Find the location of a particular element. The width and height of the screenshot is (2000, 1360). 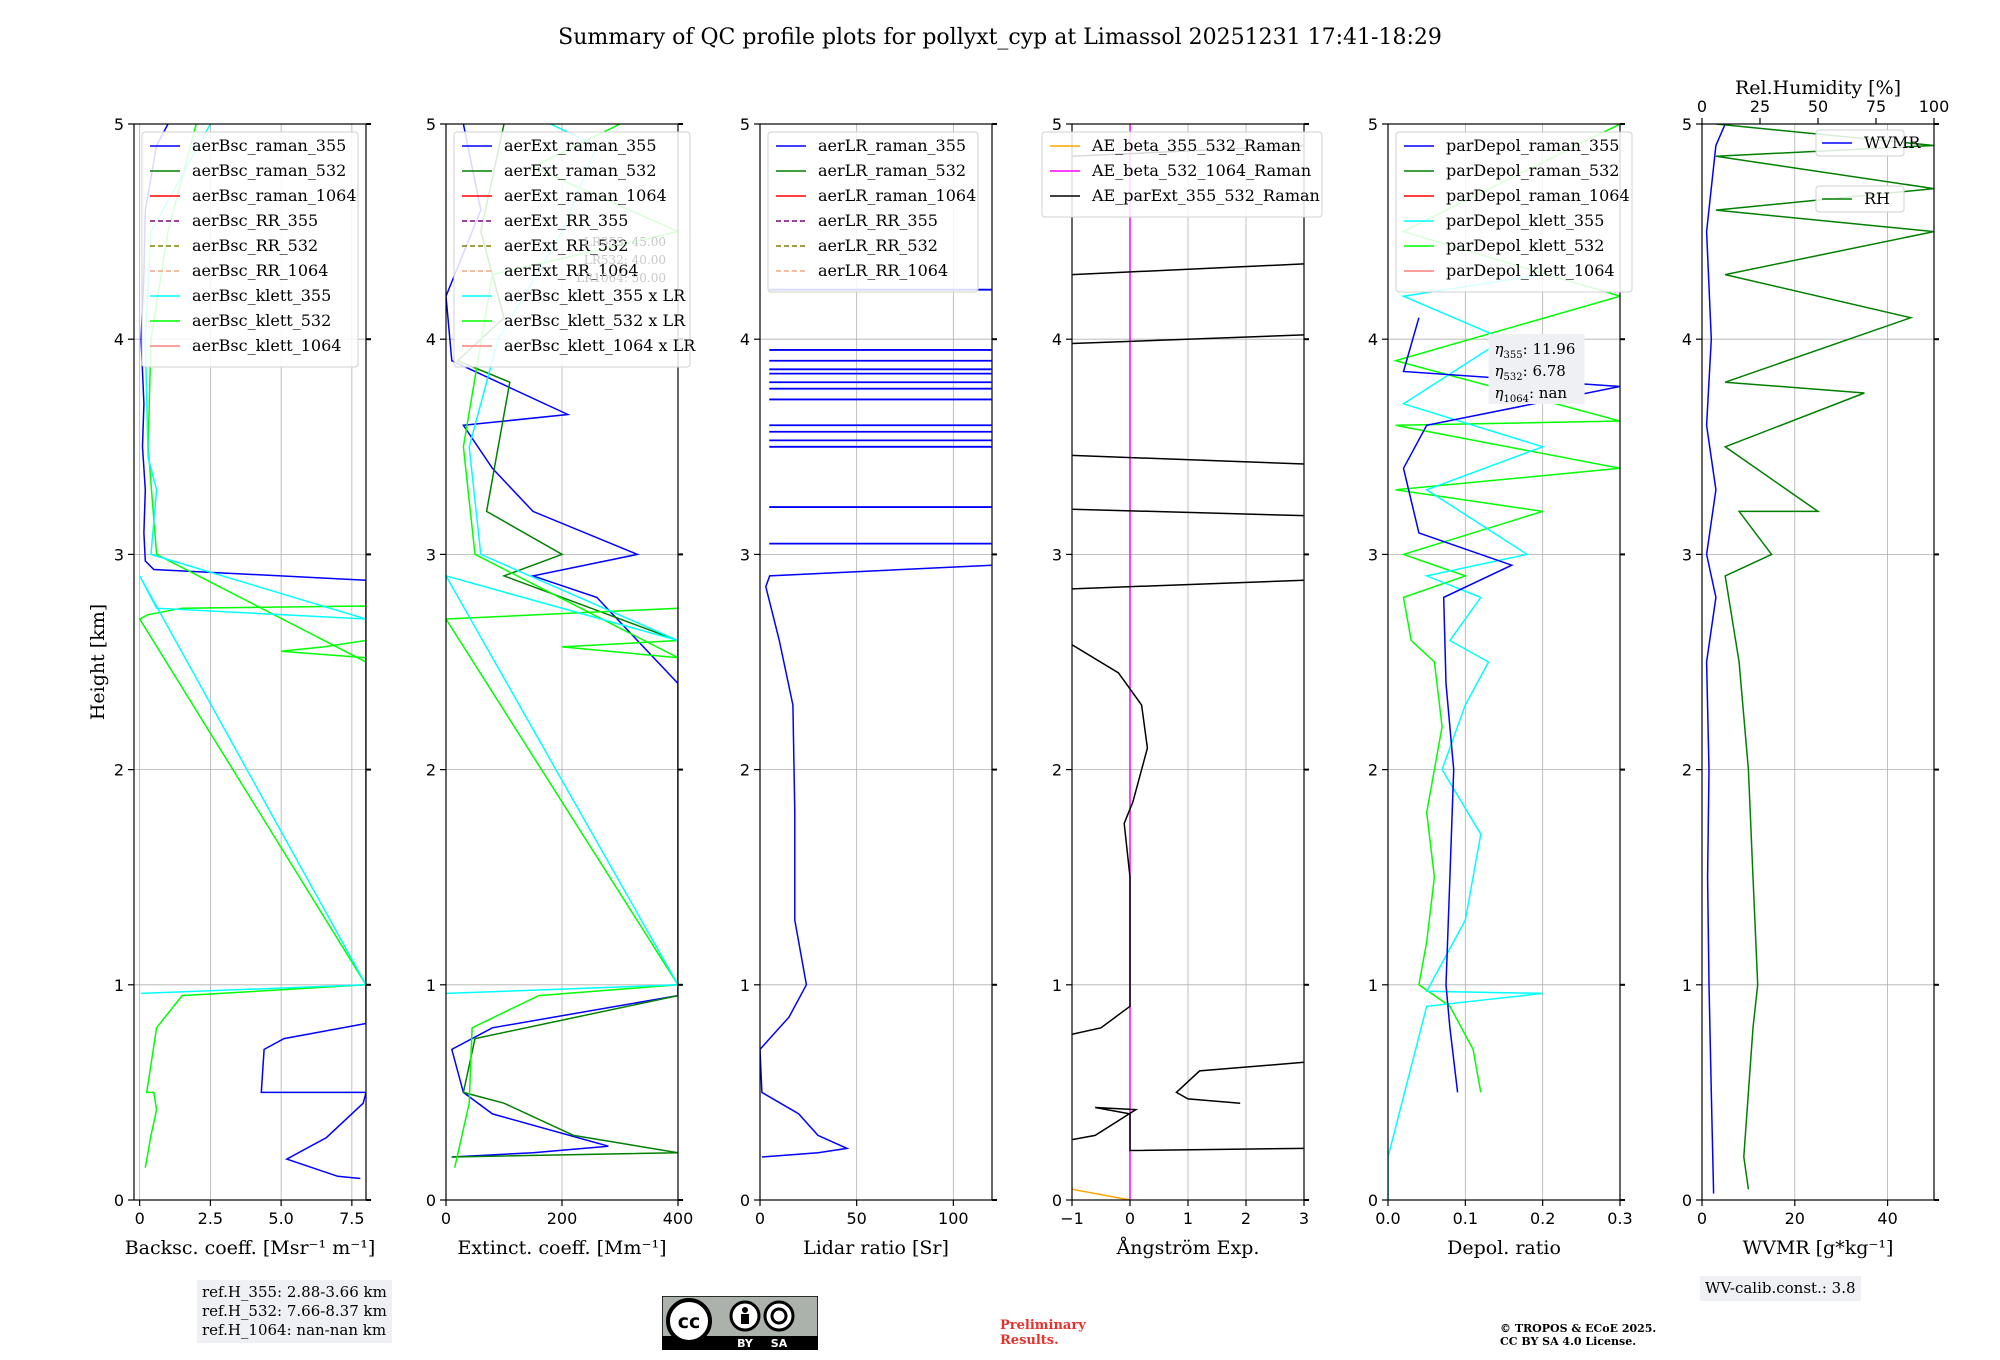

dep-legend-box is located at coordinates (1514, 212).